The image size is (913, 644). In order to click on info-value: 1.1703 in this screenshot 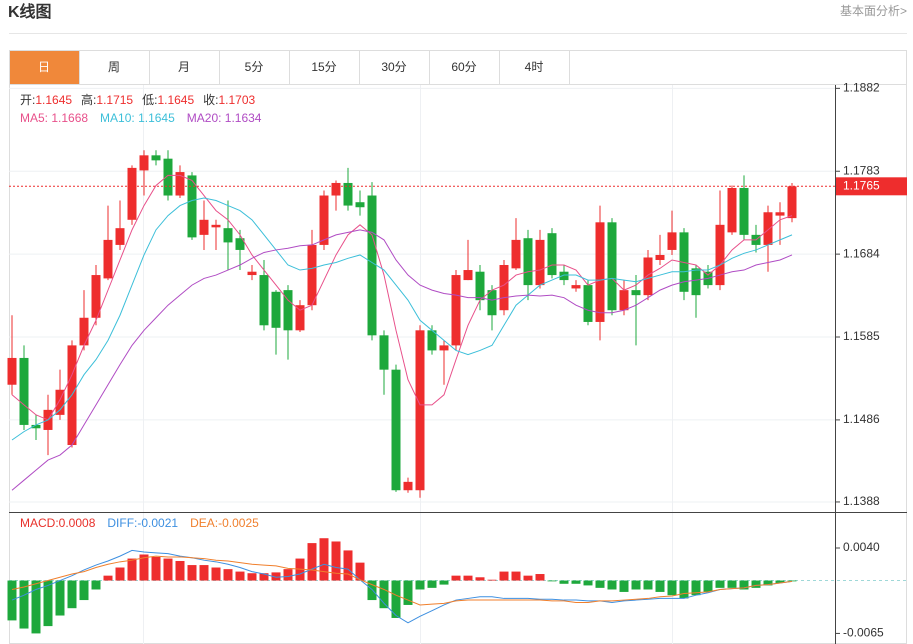, I will do `click(236, 100)`.